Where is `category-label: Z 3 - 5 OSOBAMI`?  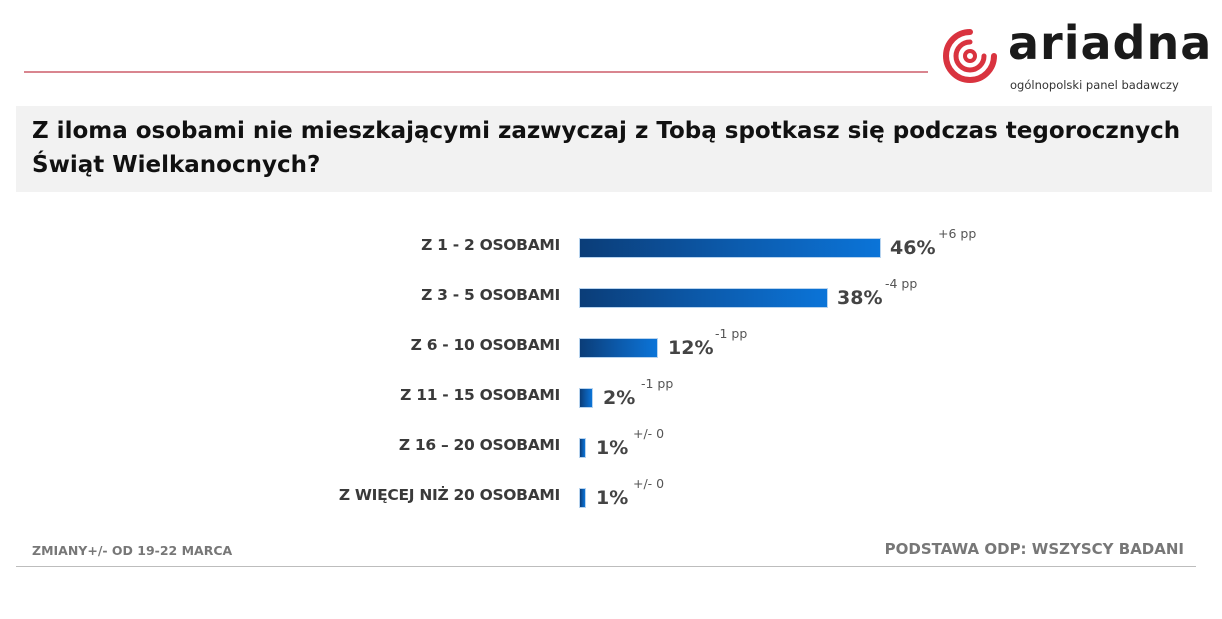 category-label: Z 3 - 5 OSOBAMI is located at coordinates (490, 295).